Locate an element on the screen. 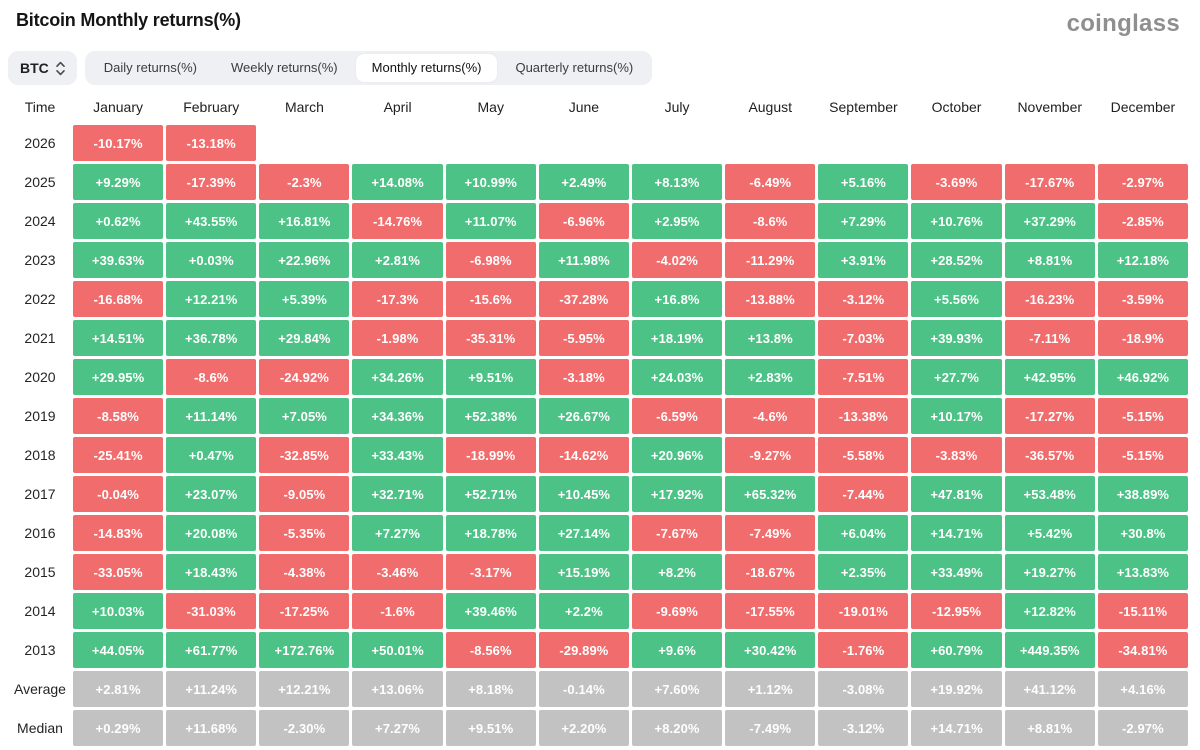 This screenshot has width=1200, height=750. return-cell: +33.43% is located at coordinates (397, 455).